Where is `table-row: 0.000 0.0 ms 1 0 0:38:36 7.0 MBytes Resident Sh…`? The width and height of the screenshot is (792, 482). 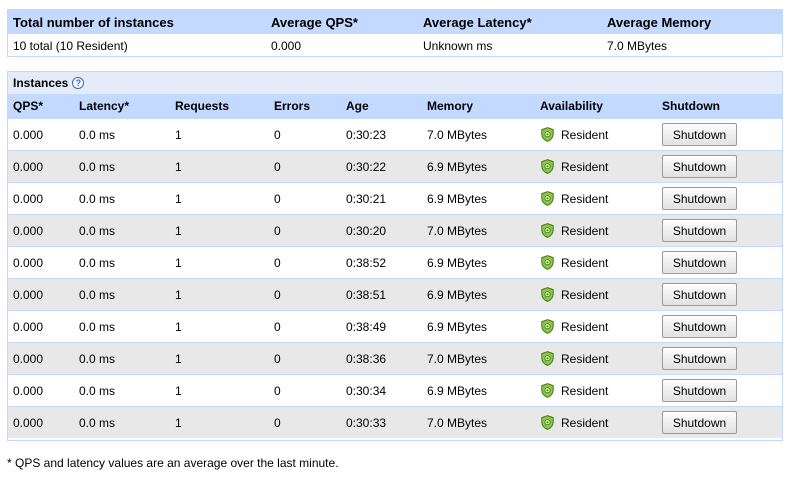
table-row: 0.000 0.0 ms 1 0 0:38:36 7.0 MBytes Resident Sh… is located at coordinates (395, 358).